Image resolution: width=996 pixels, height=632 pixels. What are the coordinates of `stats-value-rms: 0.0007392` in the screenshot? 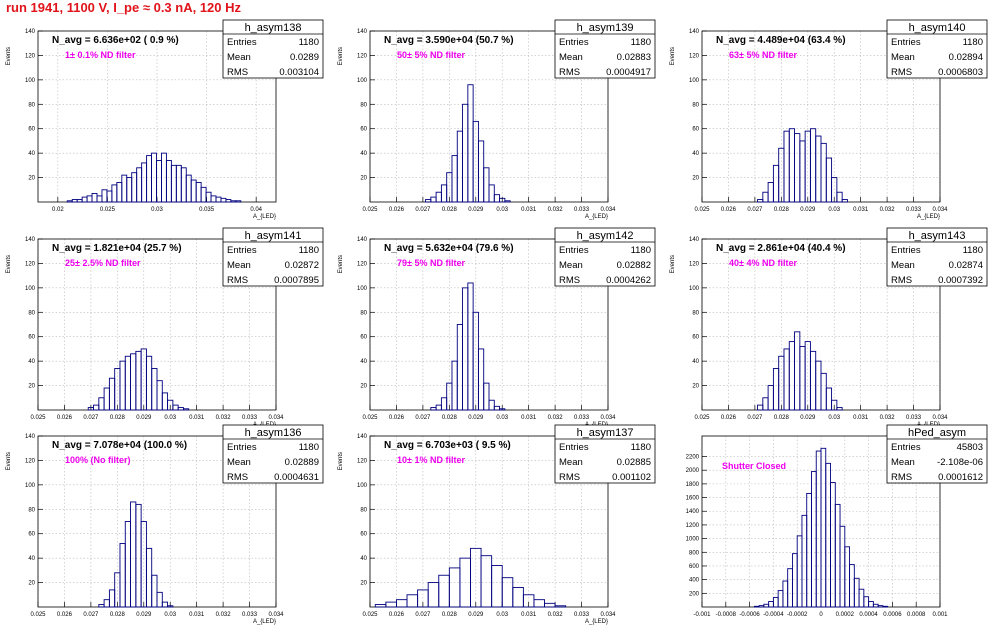 It's located at (960, 280).